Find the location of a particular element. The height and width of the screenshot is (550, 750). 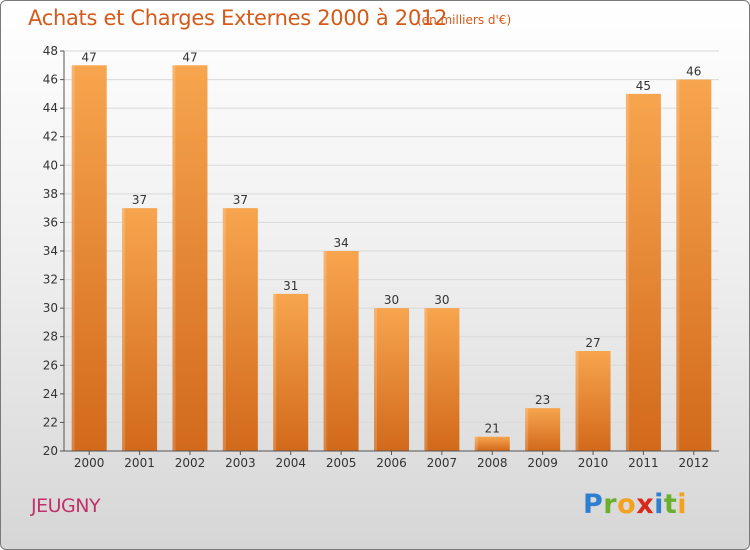

x-tick-label: 2009 is located at coordinates (542, 463).